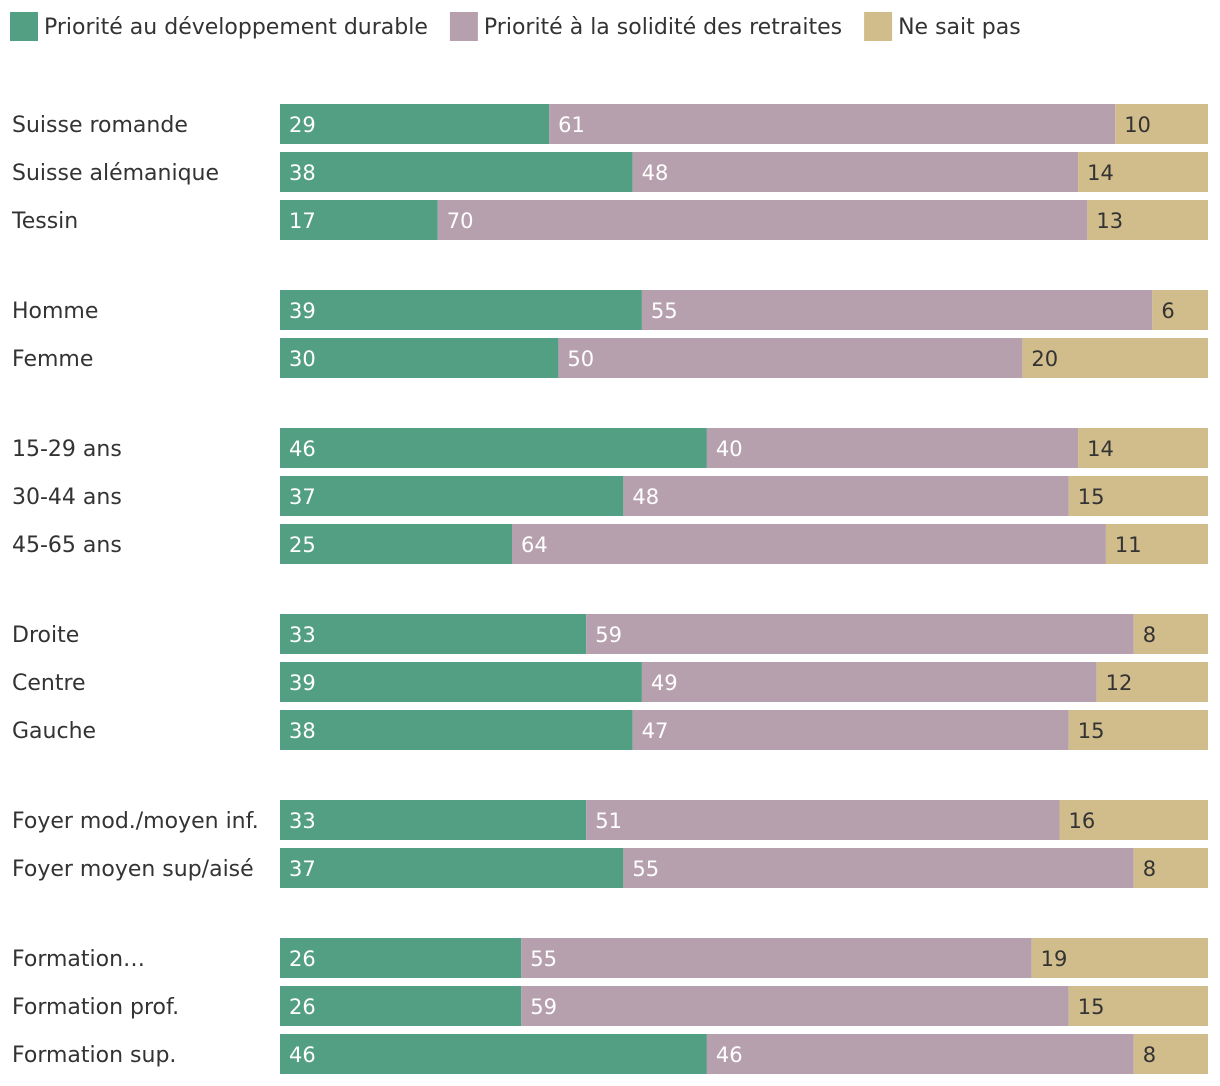 Image resolution: width=1220 pixels, height=1086 pixels. Describe the element at coordinates (94, 1055) in the screenshot. I see `row-label: Formation sup.` at that location.